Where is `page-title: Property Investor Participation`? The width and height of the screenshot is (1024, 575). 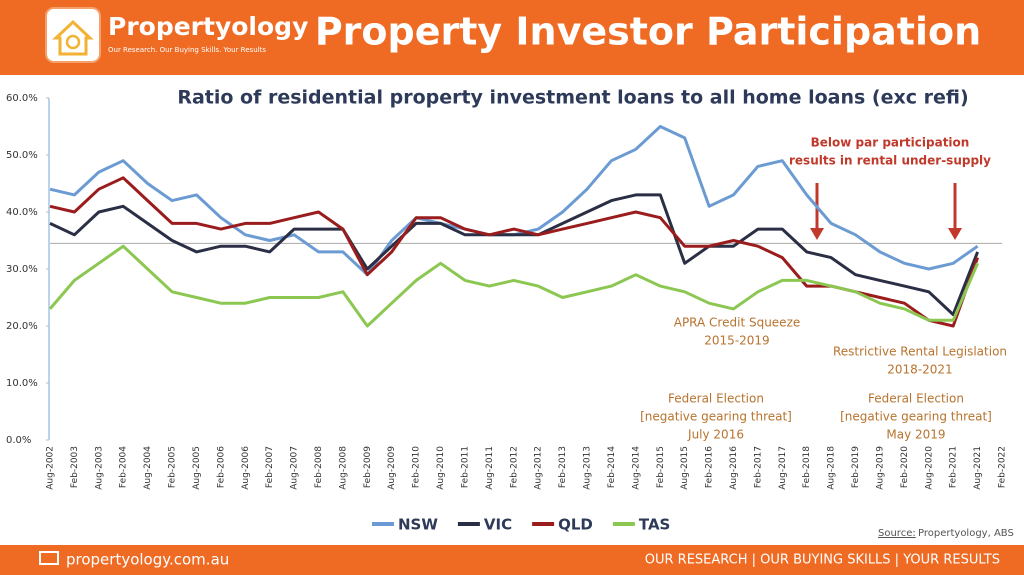 page-title: Property Investor Participation is located at coordinates (648, 32).